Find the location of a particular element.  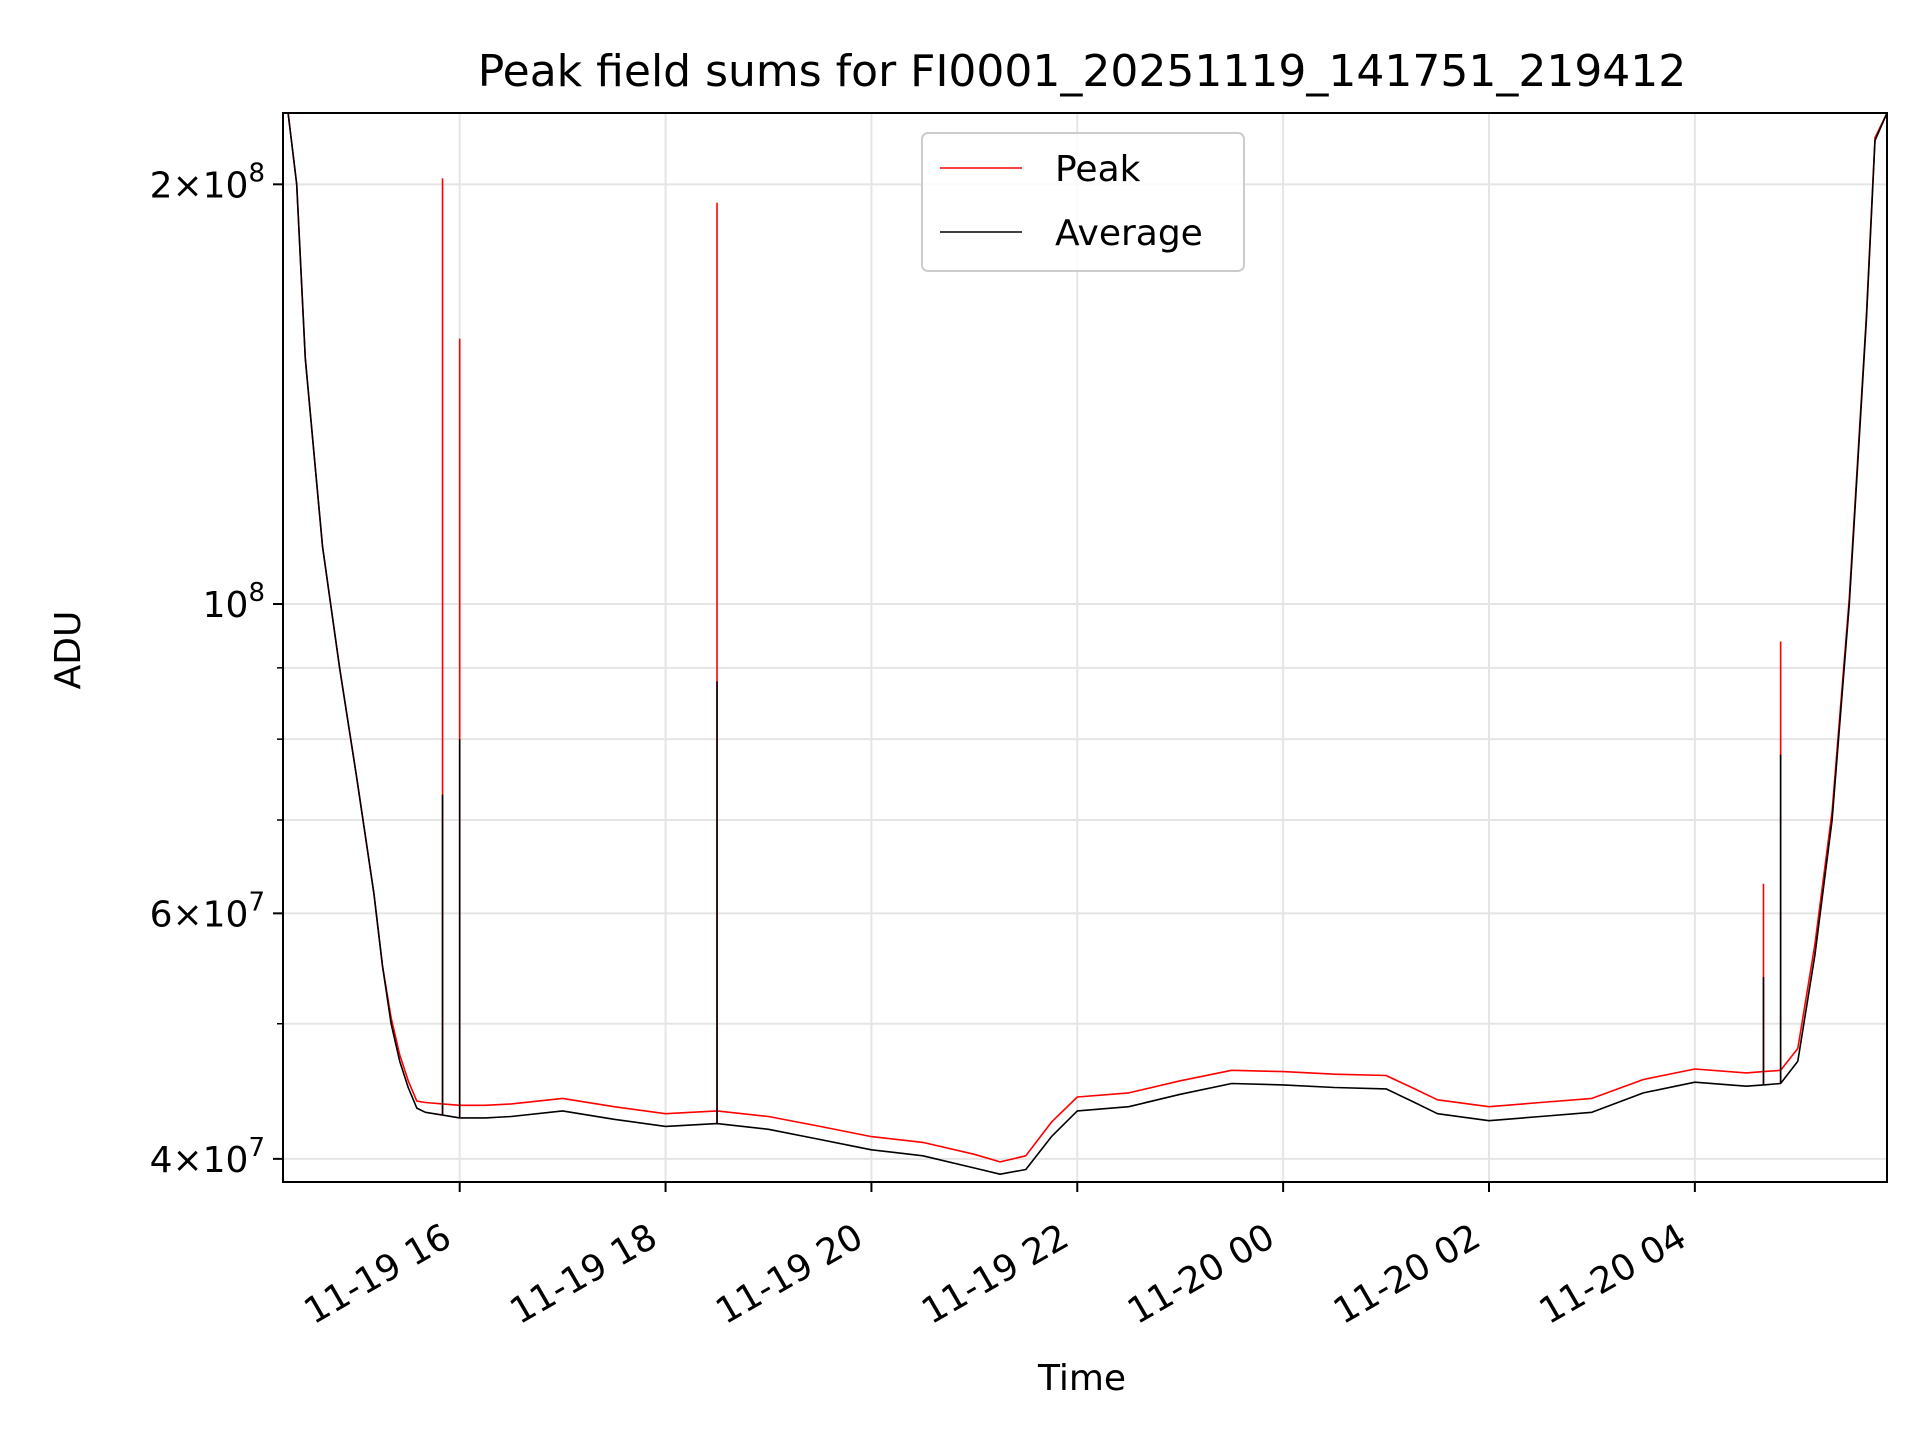

y-tick-label: 4×107 is located at coordinates (207, 1157).